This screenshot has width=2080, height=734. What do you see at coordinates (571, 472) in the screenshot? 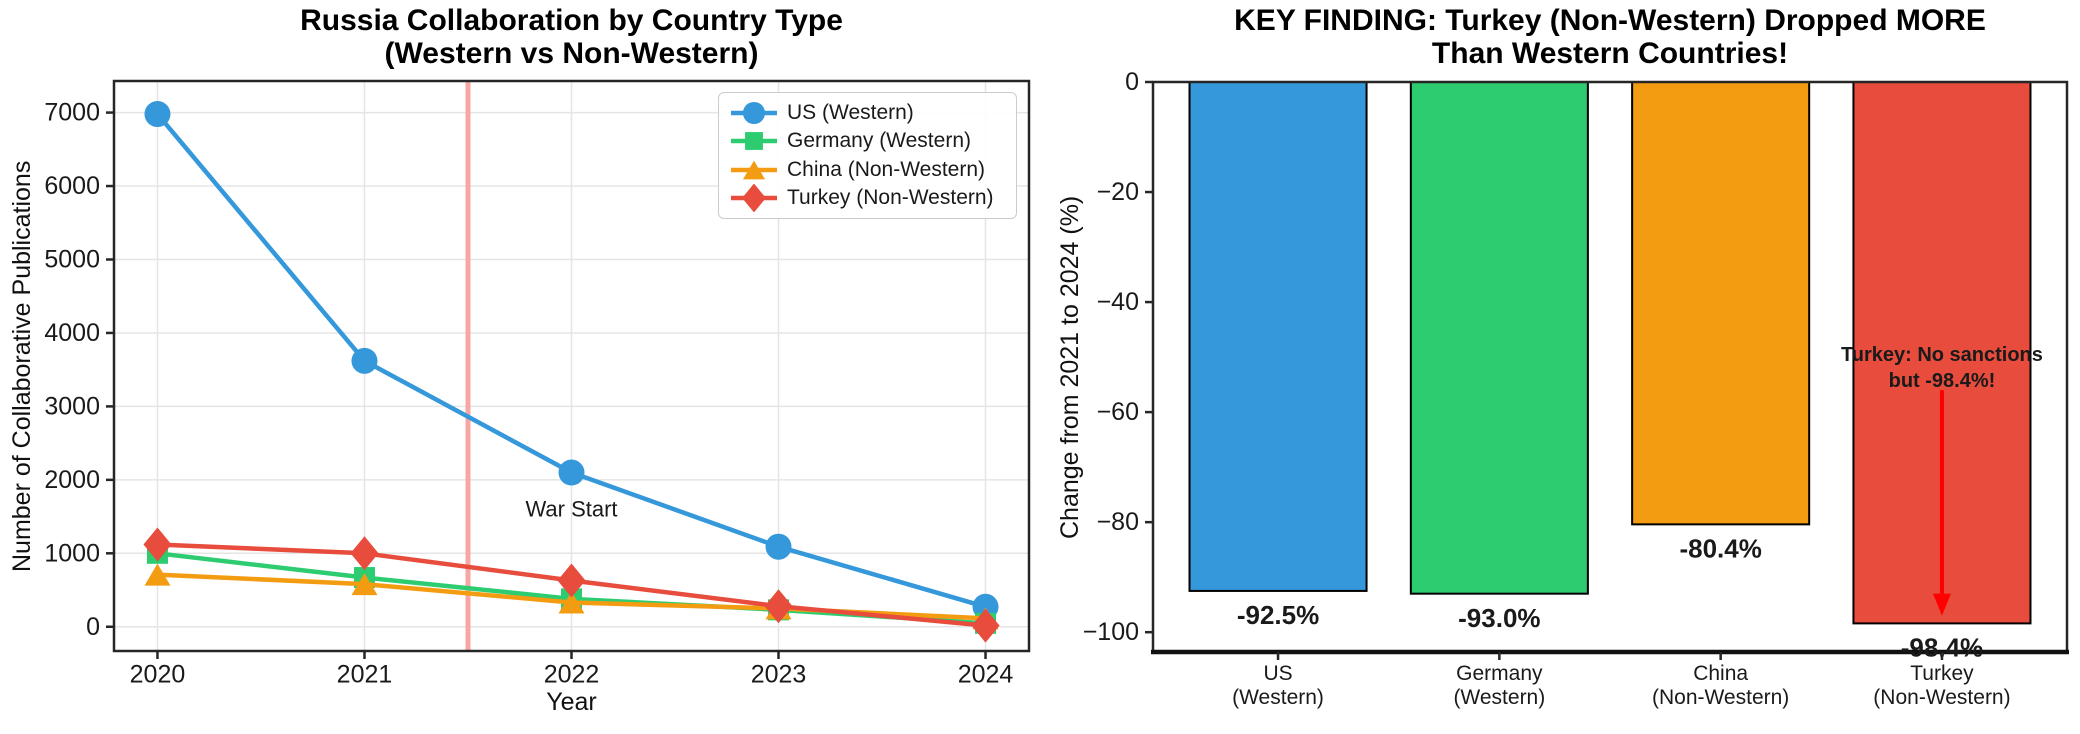
I see `marker-us-western-2022` at bounding box center [571, 472].